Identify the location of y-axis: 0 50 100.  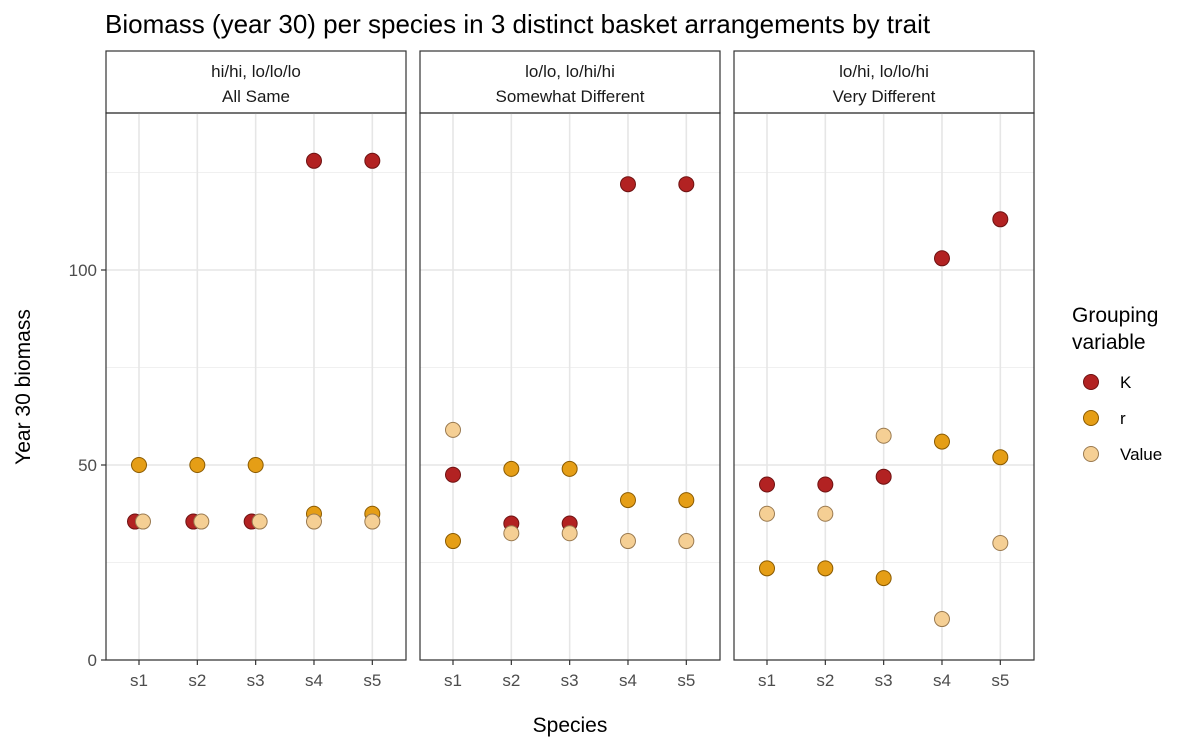
(87, 465).